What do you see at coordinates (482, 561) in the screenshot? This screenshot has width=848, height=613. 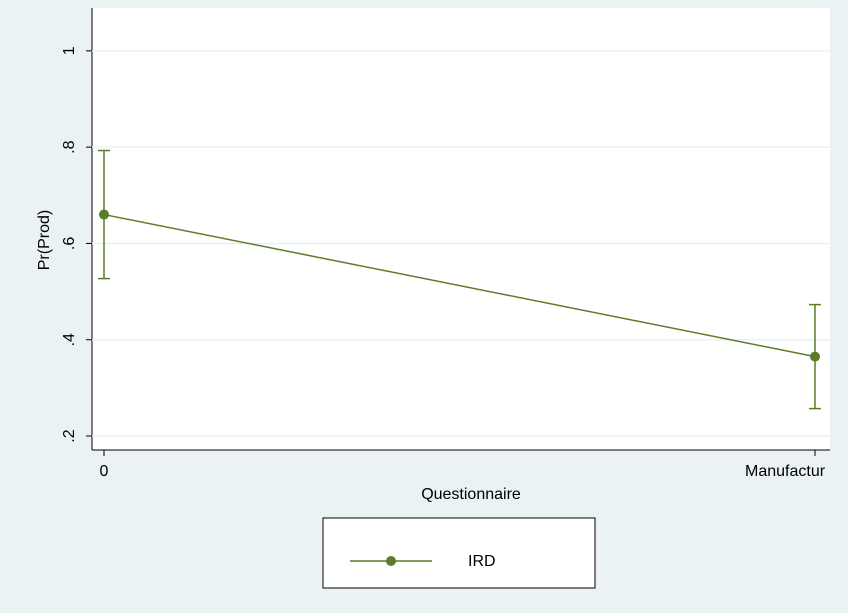 I see `legend-label: IRD` at bounding box center [482, 561].